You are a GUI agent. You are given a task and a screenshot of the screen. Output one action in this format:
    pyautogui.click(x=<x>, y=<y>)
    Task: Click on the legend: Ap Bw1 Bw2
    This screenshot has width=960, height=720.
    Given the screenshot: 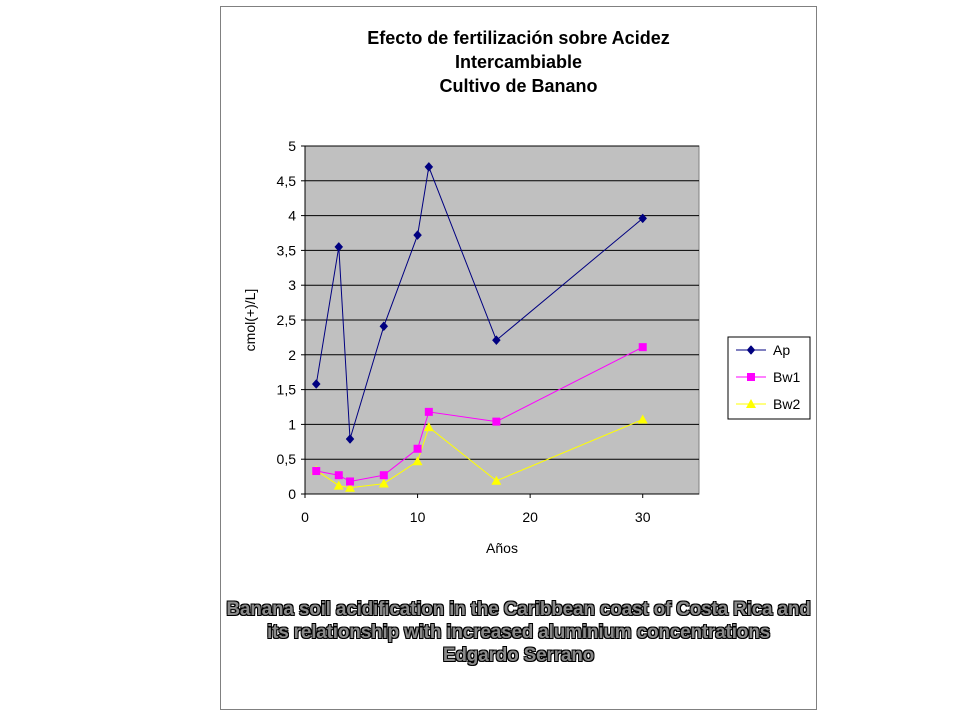 What is the action you would take?
    pyautogui.click(x=769, y=378)
    